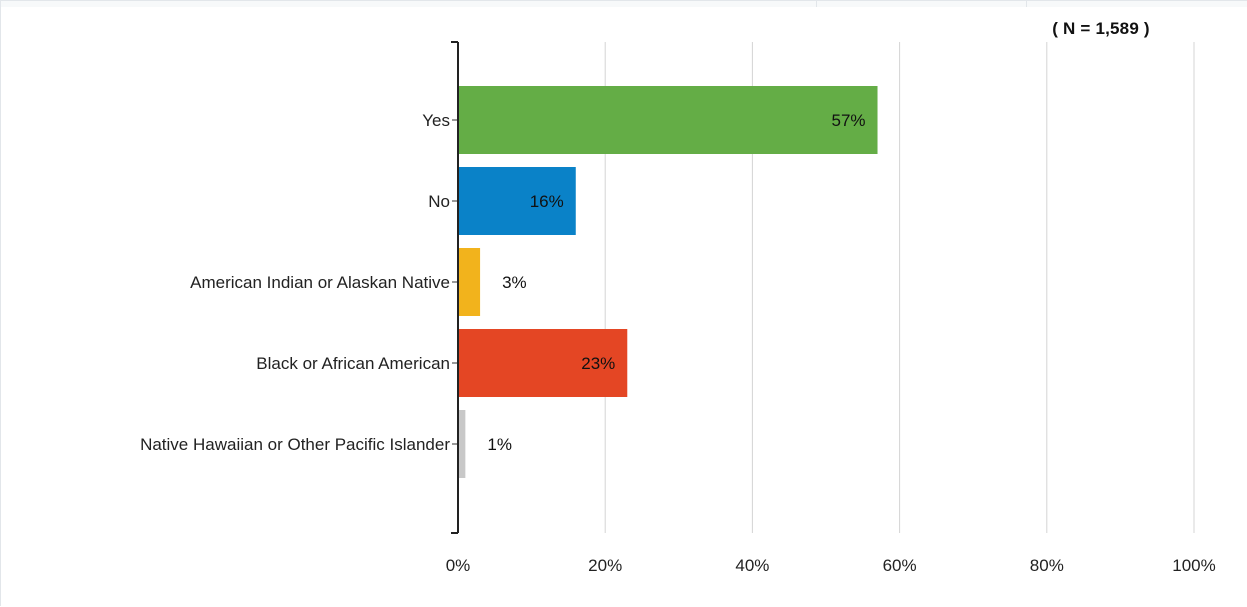  What do you see at coordinates (458, 565) in the screenshot?
I see `x-tick-label: 0%` at bounding box center [458, 565].